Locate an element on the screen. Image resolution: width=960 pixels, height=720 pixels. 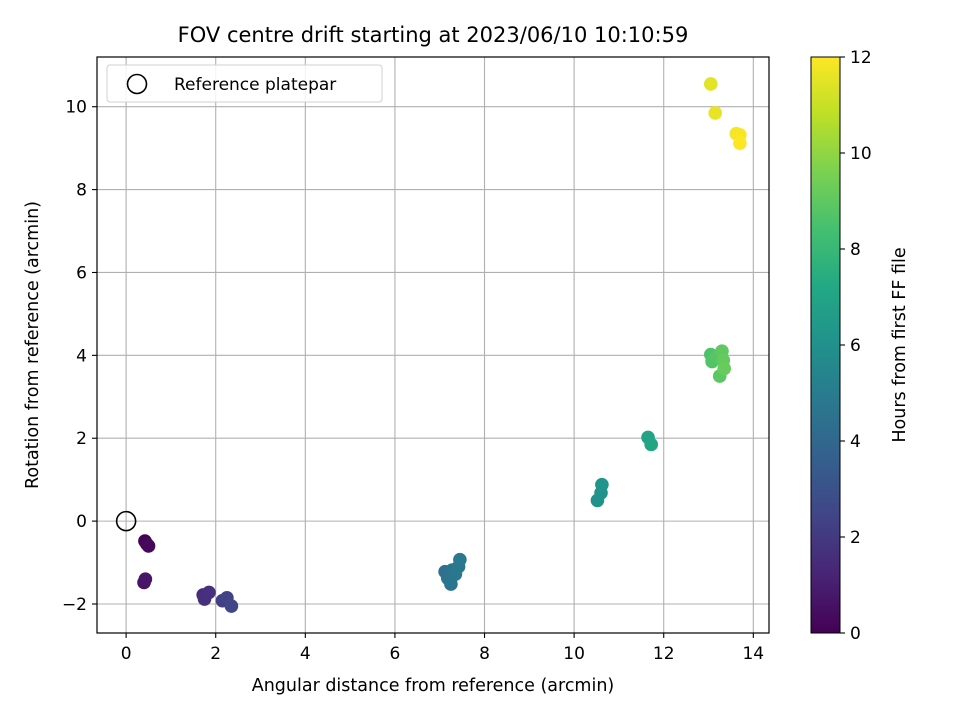
colorbar-tick-label: 10 is located at coordinates (861, 154).